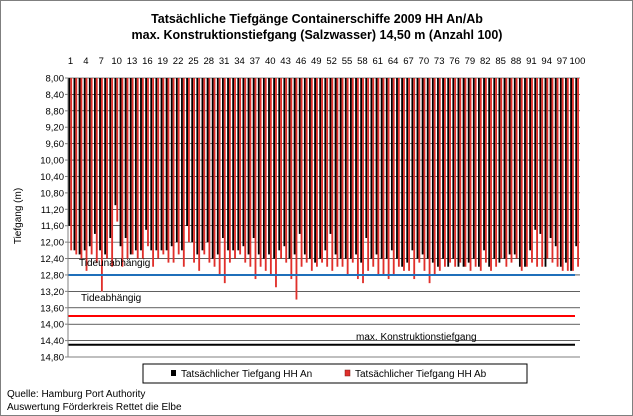  I want to click on x-tick-label: 91, so click(531, 61).